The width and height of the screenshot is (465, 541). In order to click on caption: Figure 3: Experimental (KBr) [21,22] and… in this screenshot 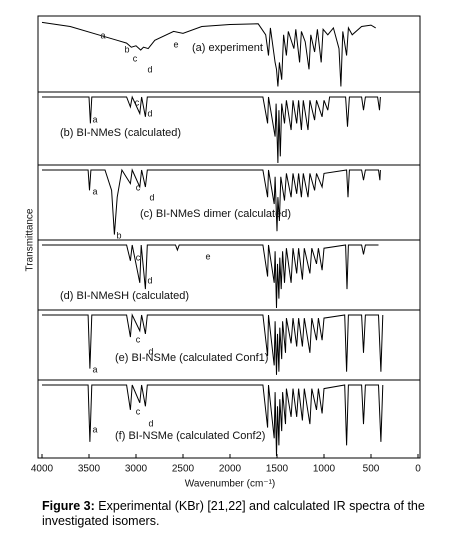, I will do `click(242, 514)`.